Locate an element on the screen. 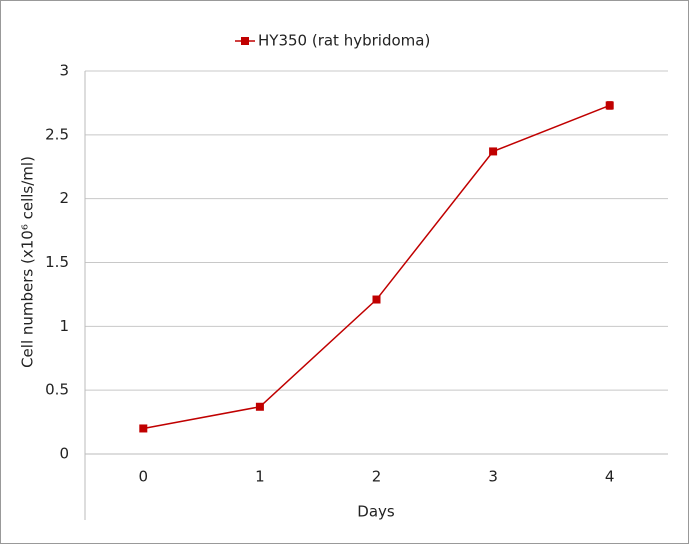 The height and width of the screenshot is (544, 689). y-tick-label: 2 is located at coordinates (64, 198).